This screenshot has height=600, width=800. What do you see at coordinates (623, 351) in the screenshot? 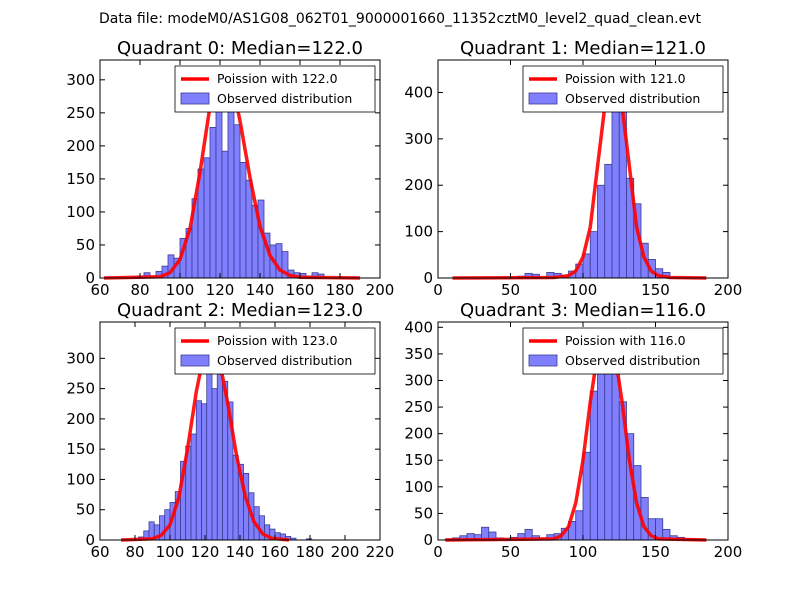
I see `legend: Poission with 116.0 Observed distribution` at bounding box center [623, 351].